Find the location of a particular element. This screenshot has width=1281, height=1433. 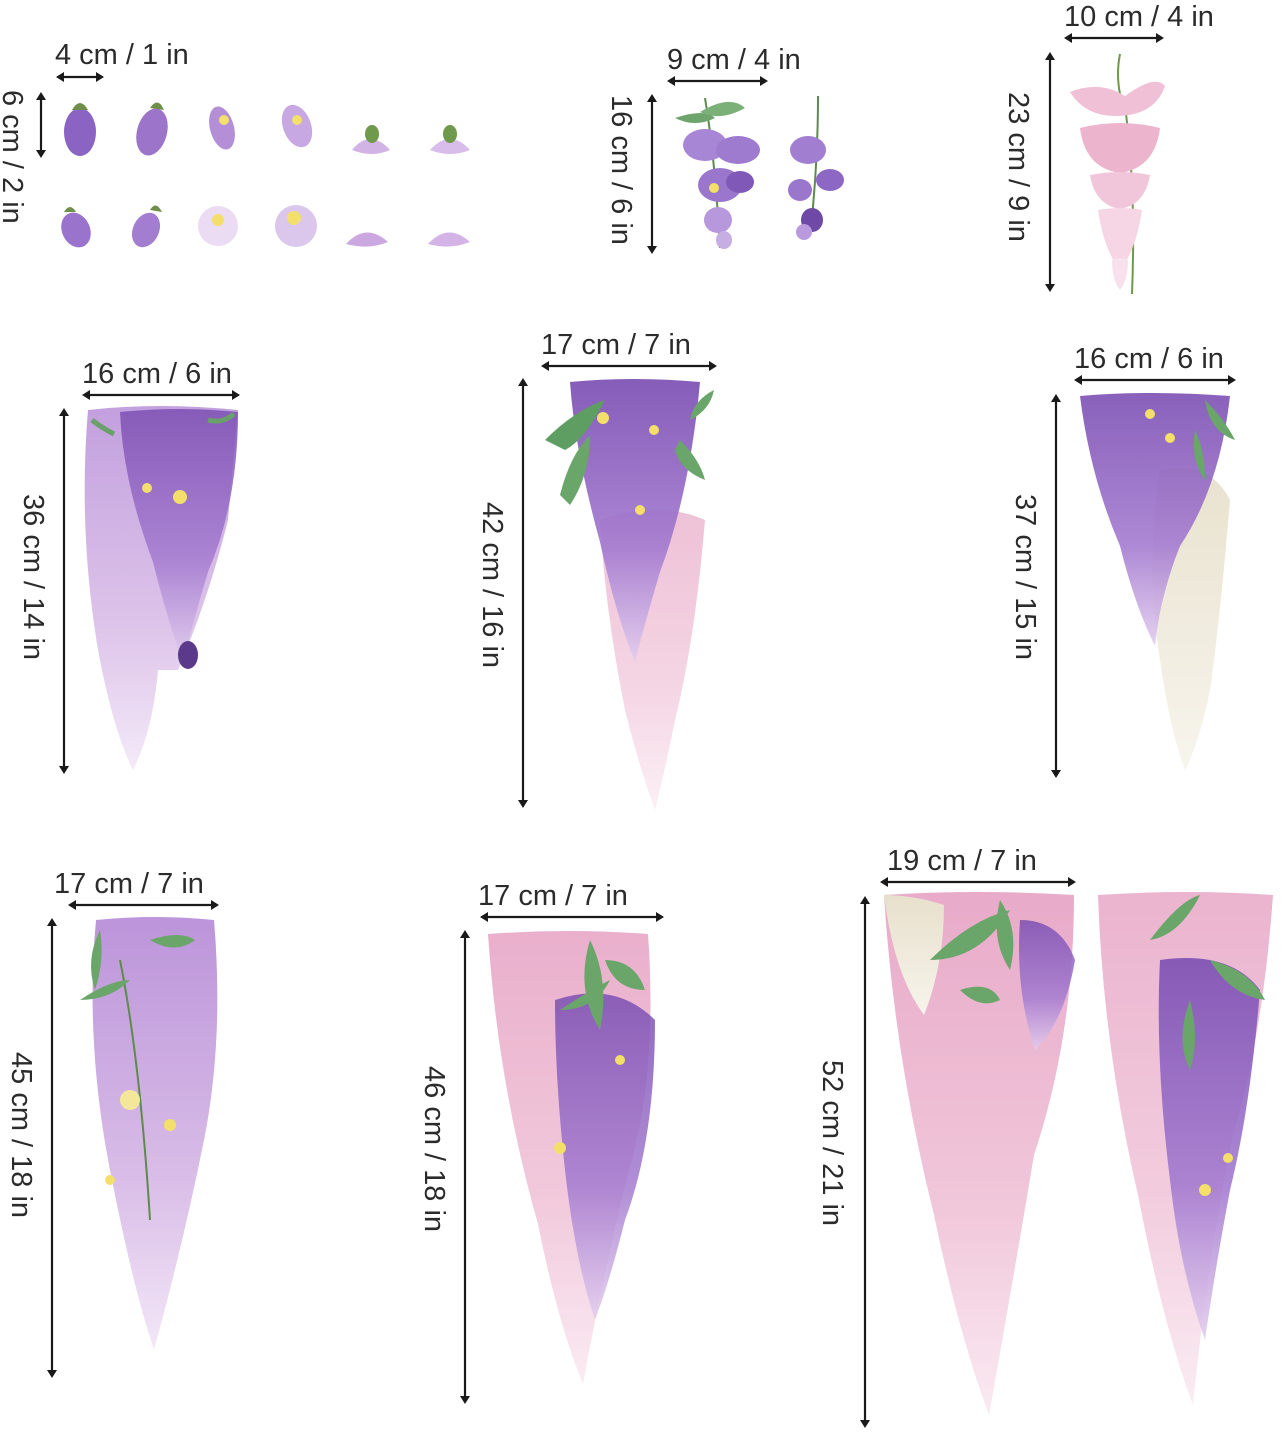

cluster-f-width-label: 19 cm / 7 in is located at coordinates (962, 861).